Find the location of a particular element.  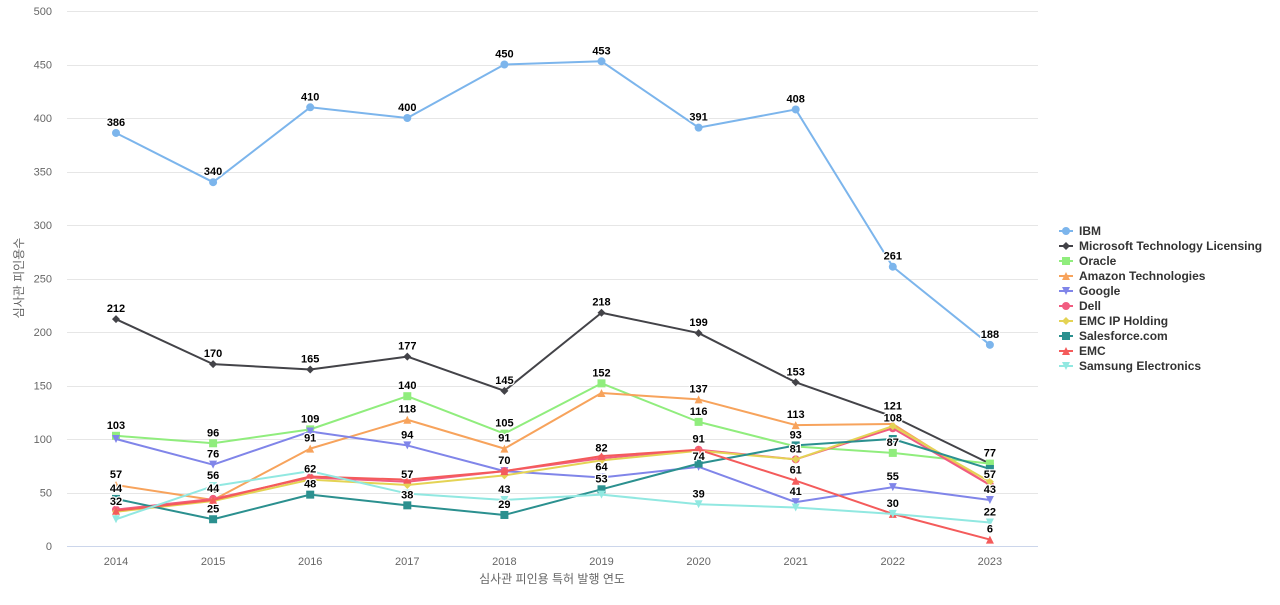

y-tick-label: 100 is located at coordinates (43, 440).